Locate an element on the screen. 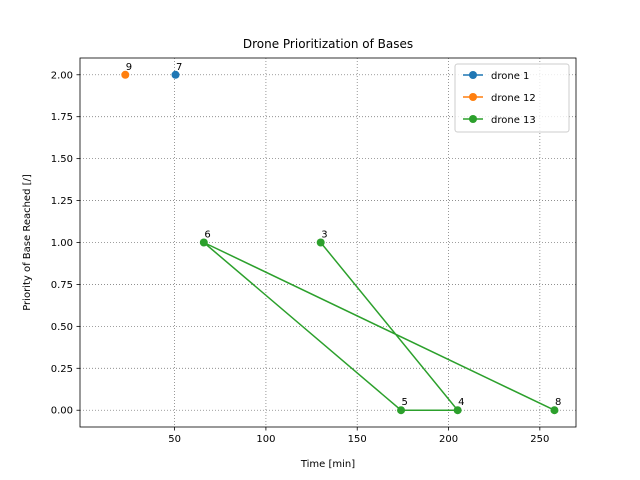  x-axis-label: Time [min] is located at coordinates (327, 464).